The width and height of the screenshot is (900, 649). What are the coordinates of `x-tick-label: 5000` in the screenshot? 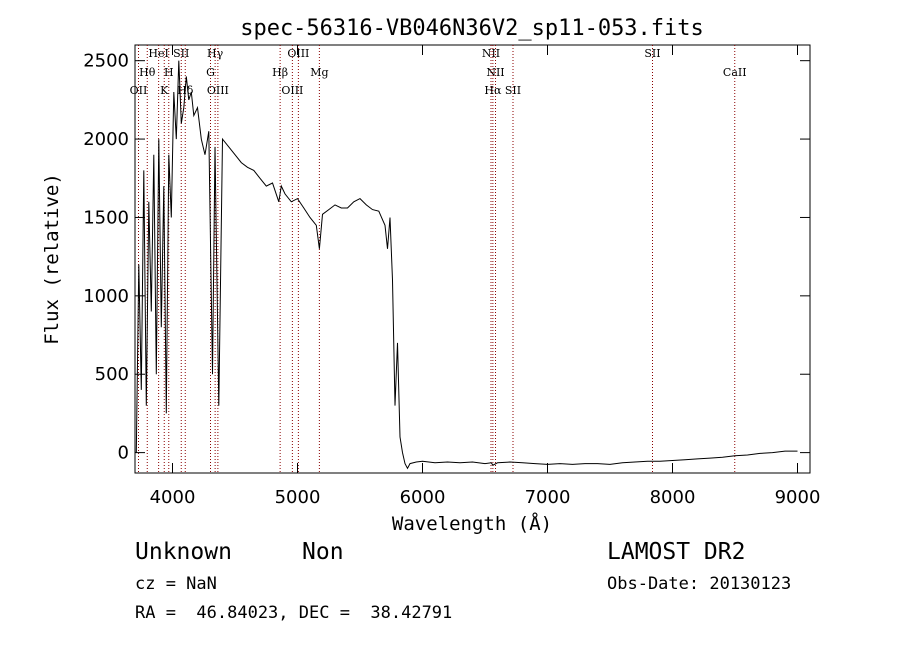 It's located at (298, 497).